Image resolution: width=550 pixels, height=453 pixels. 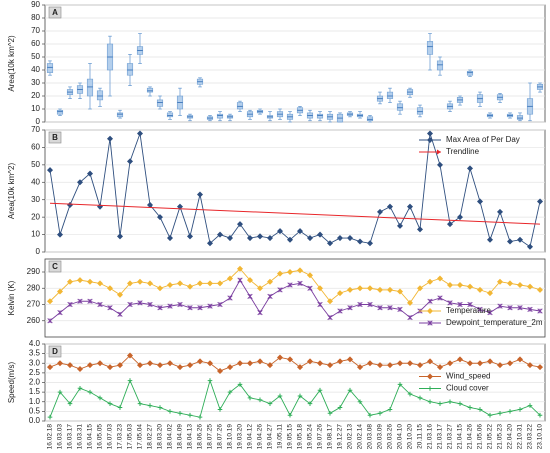 What do you see at coordinates (250, 437) in the screenshot?
I see `x-tick-label: 19.04.12` at bounding box center [250, 437].